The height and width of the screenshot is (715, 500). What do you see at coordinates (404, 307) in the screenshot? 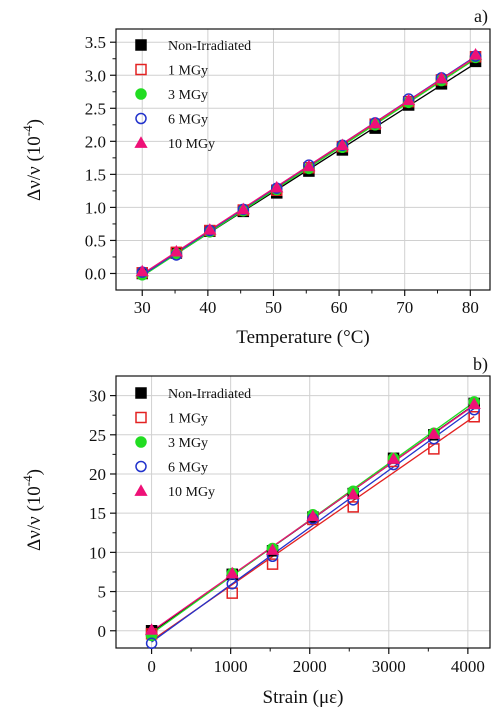
I see `x-tick-label: 70` at bounding box center [404, 307].